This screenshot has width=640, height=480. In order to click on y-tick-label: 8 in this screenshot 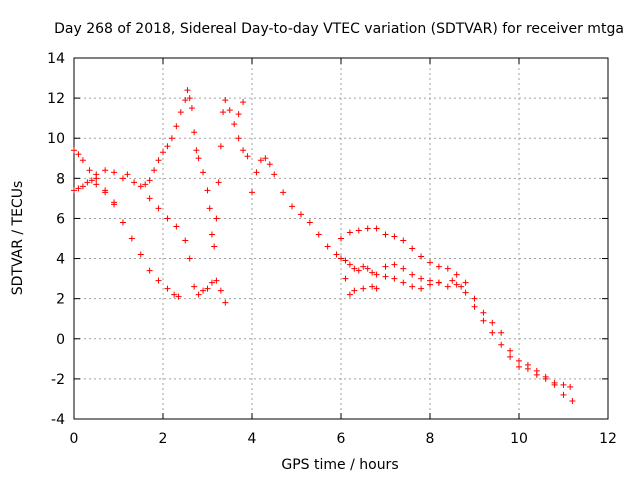, I will do `click(60, 179)`.